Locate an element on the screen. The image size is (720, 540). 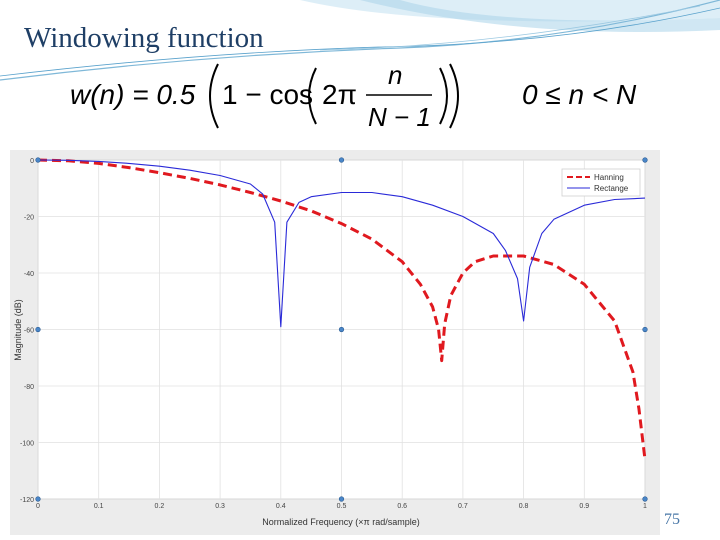
formula-lhs: w(n) = 0.5 is located at coordinates (133, 94).